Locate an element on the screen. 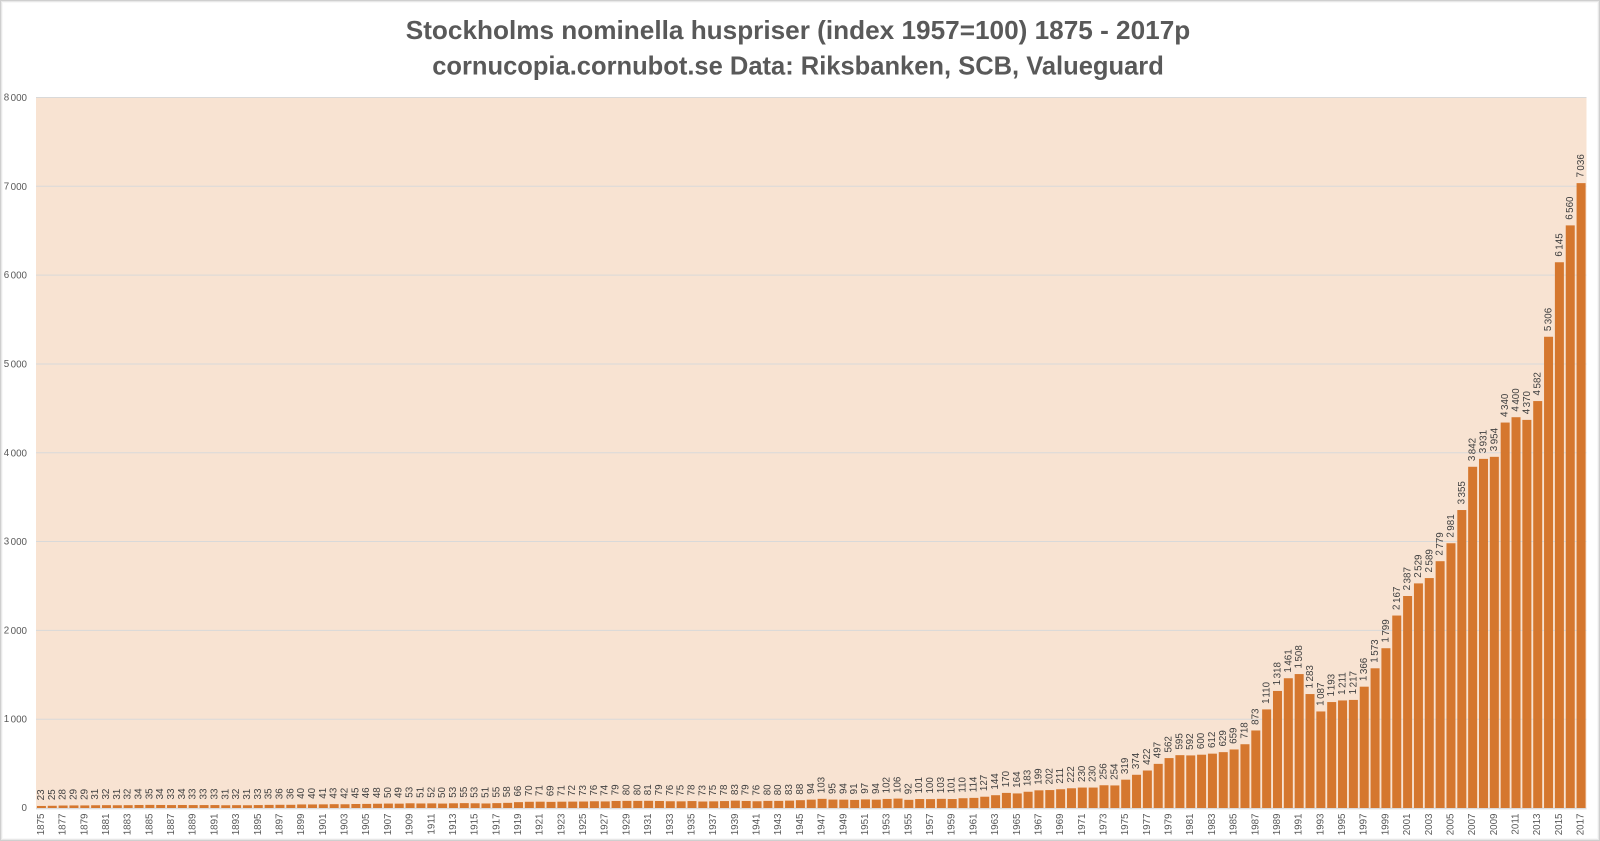 The height and width of the screenshot is (841, 1600). svg-text: 202 is located at coordinates (1049, 776).